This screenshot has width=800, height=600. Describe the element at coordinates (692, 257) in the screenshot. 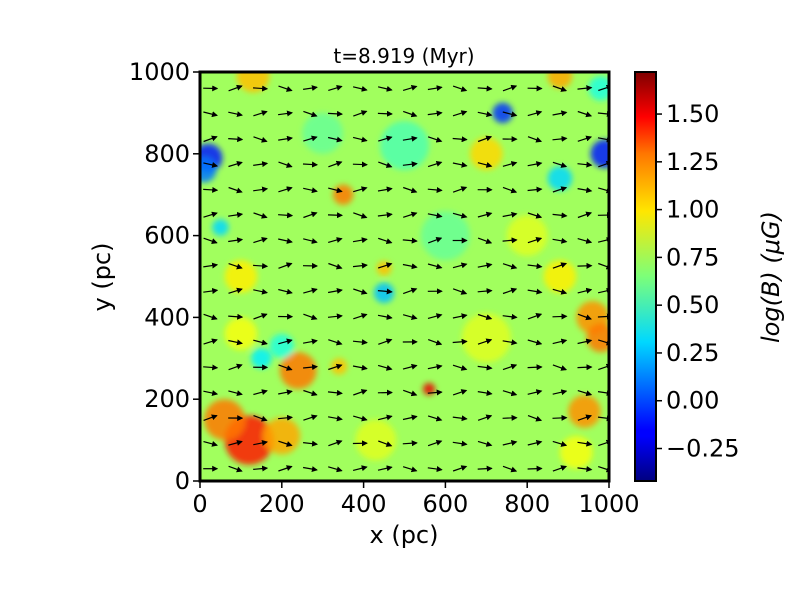

I see `colorbar-tick-label: 0.75` at that location.